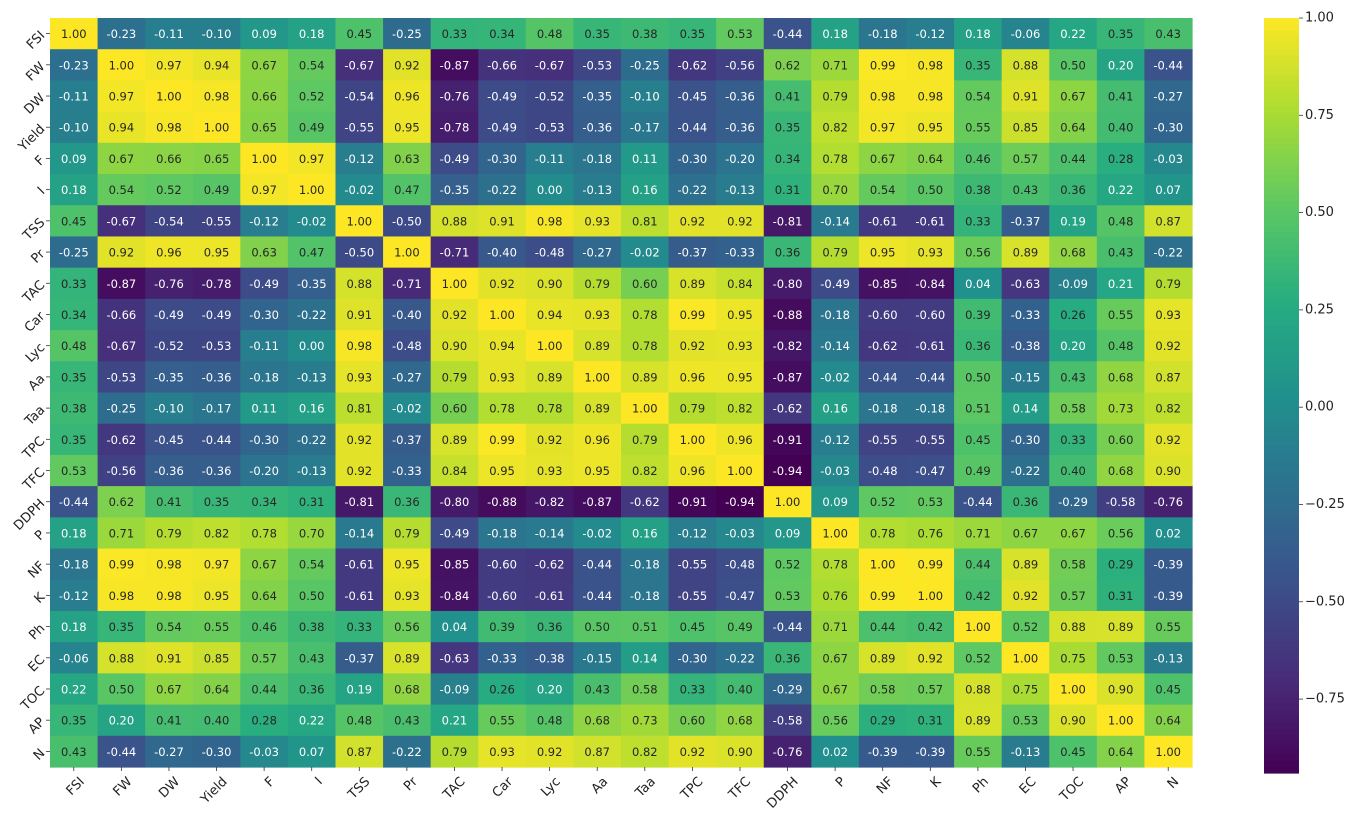 This screenshot has width=1355, height=818. What do you see at coordinates (978, 221) in the screenshot?
I see `cell-value-TSS-Ph: 0.33` at bounding box center [978, 221].